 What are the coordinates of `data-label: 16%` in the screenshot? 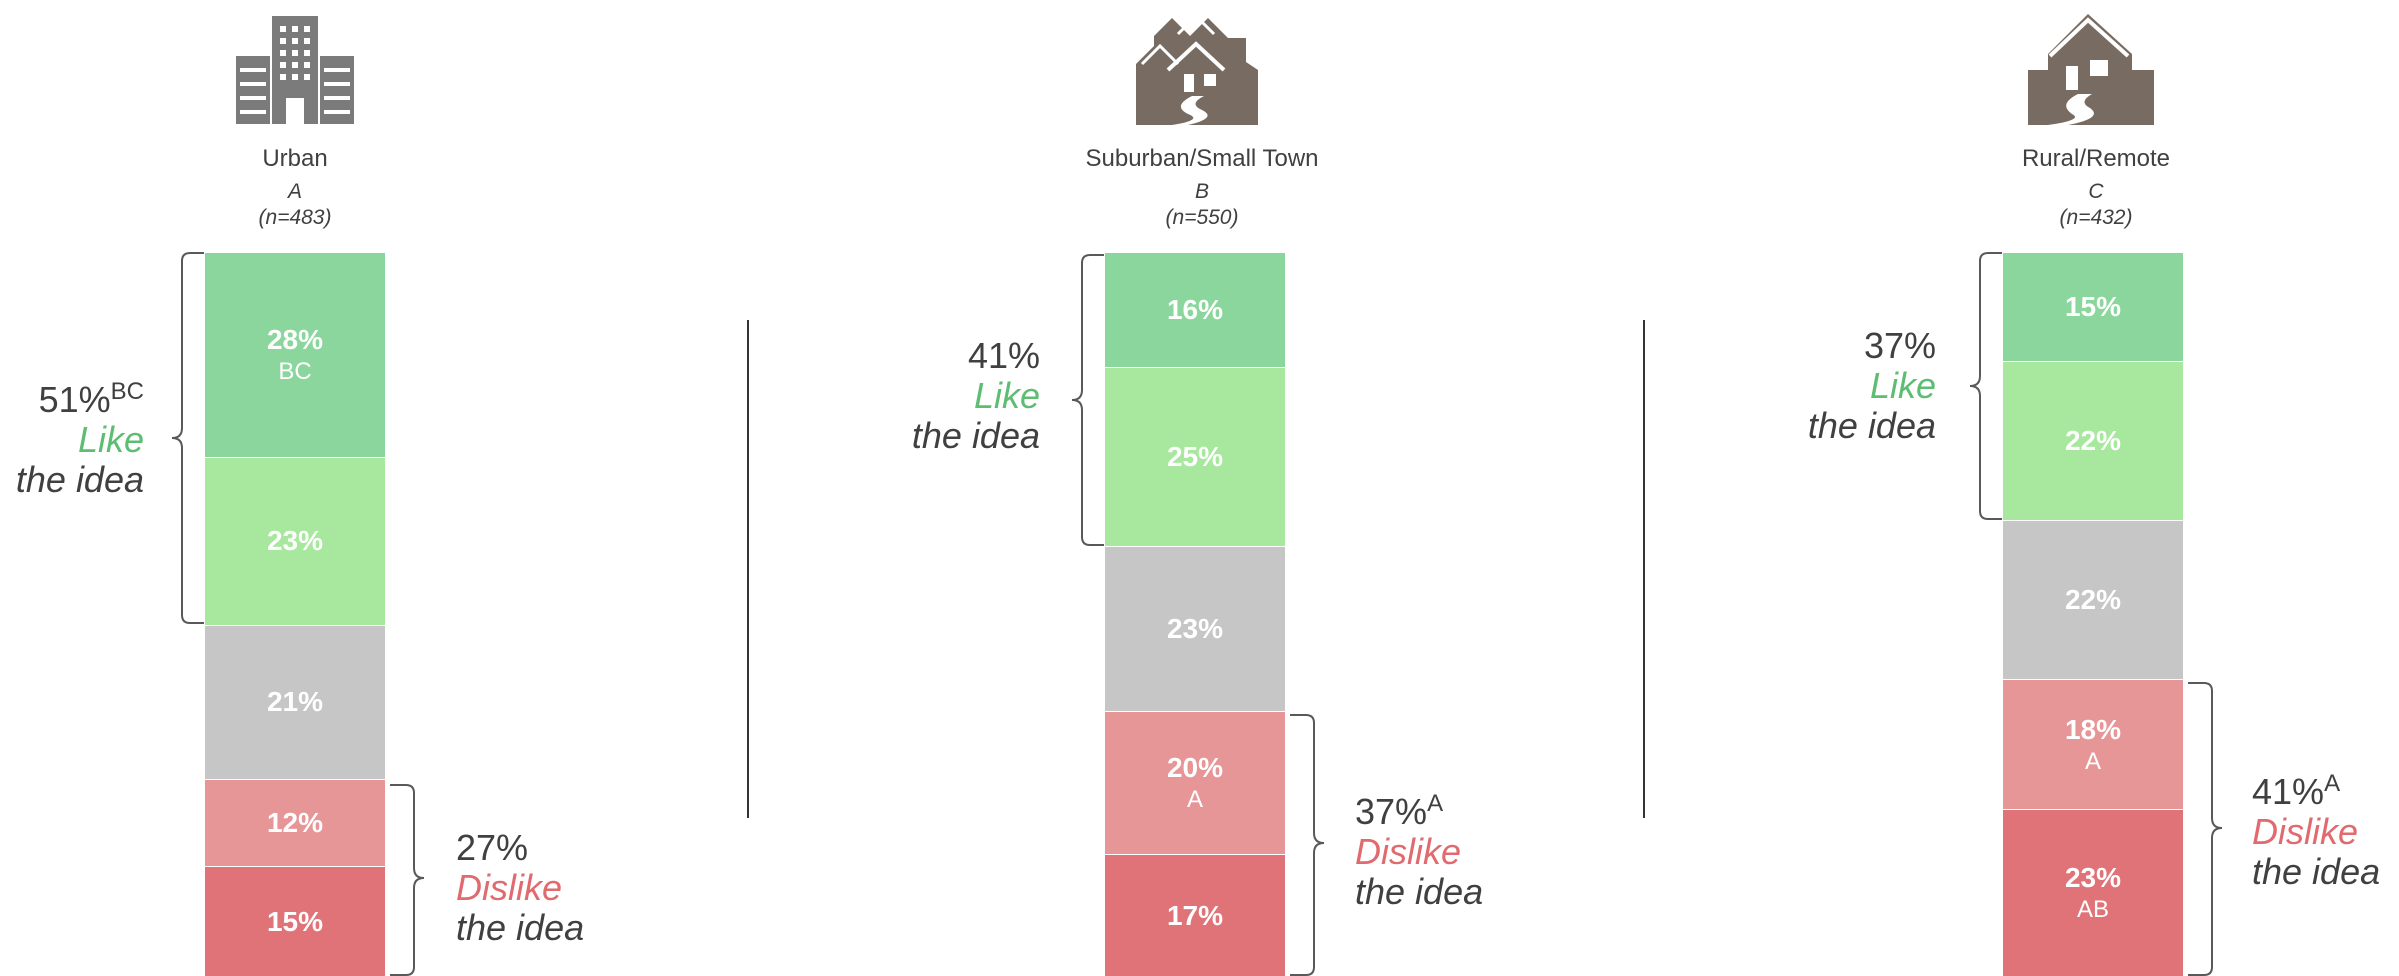 It's located at (1195, 309).